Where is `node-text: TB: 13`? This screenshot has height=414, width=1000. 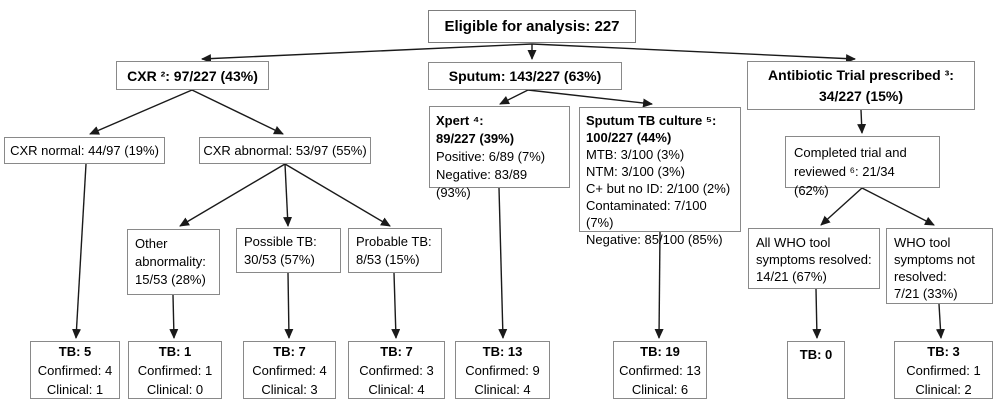 node-text: TB: 13 is located at coordinates (502, 351).